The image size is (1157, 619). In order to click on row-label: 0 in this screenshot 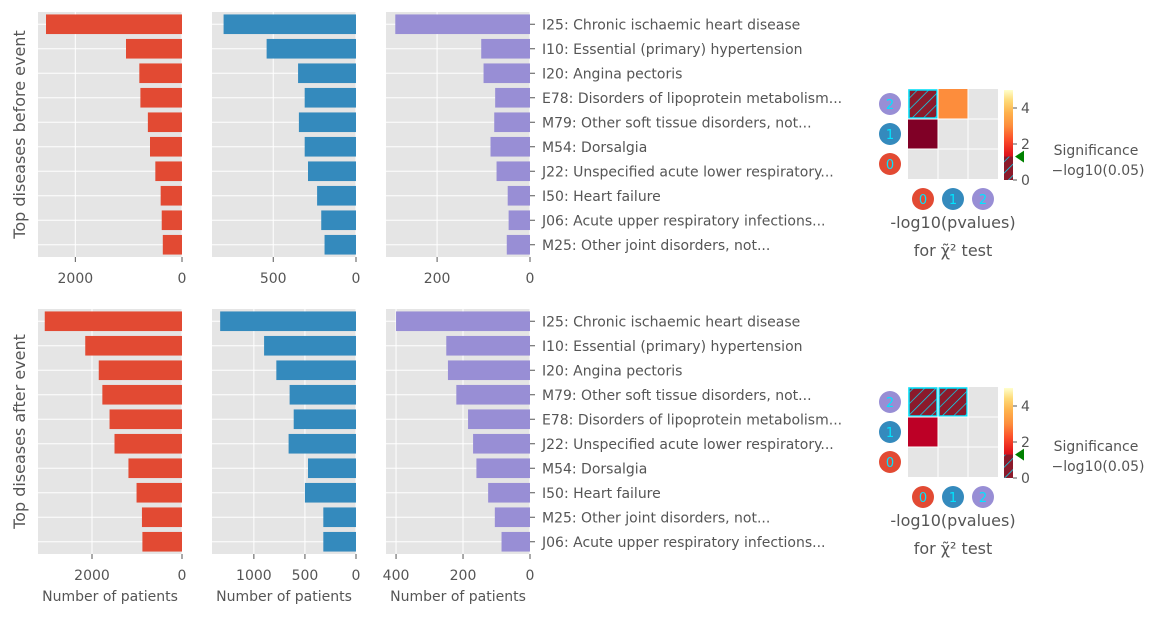, I will do `click(890, 165)`.